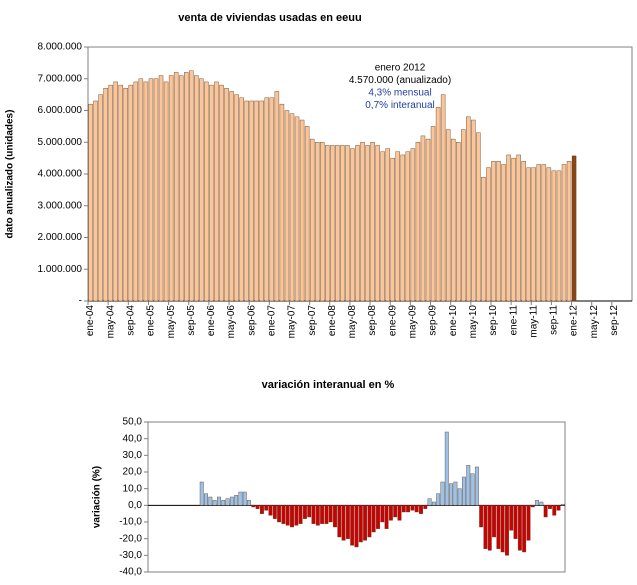 The image size is (637, 585). I want to click on x-tick-label: may-05, so click(171, 322).